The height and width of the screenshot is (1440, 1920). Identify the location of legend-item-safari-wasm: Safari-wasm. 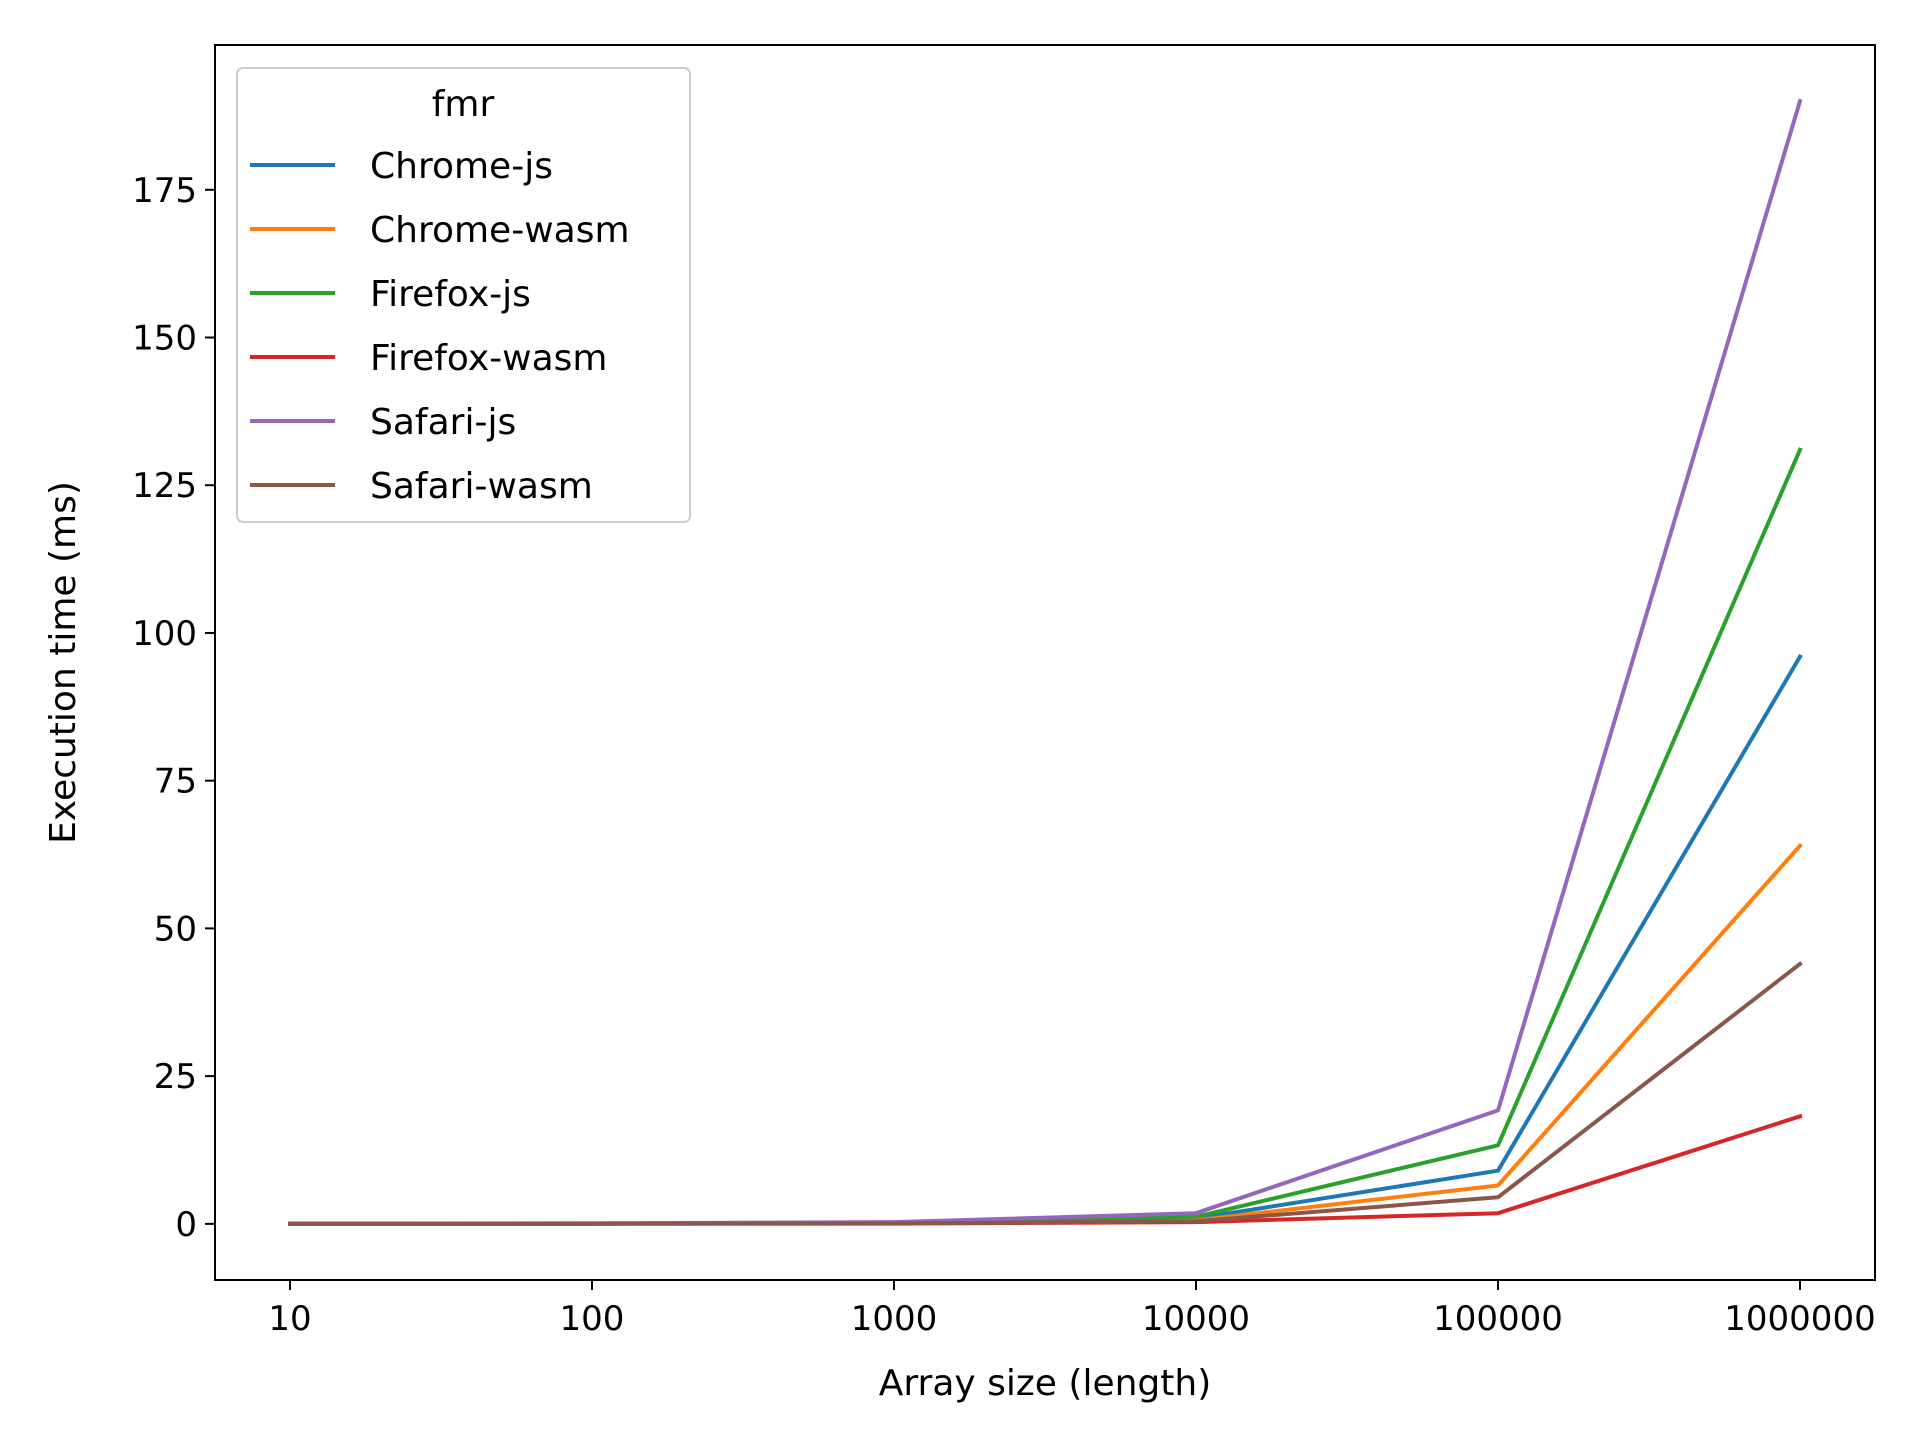
(421, 486).